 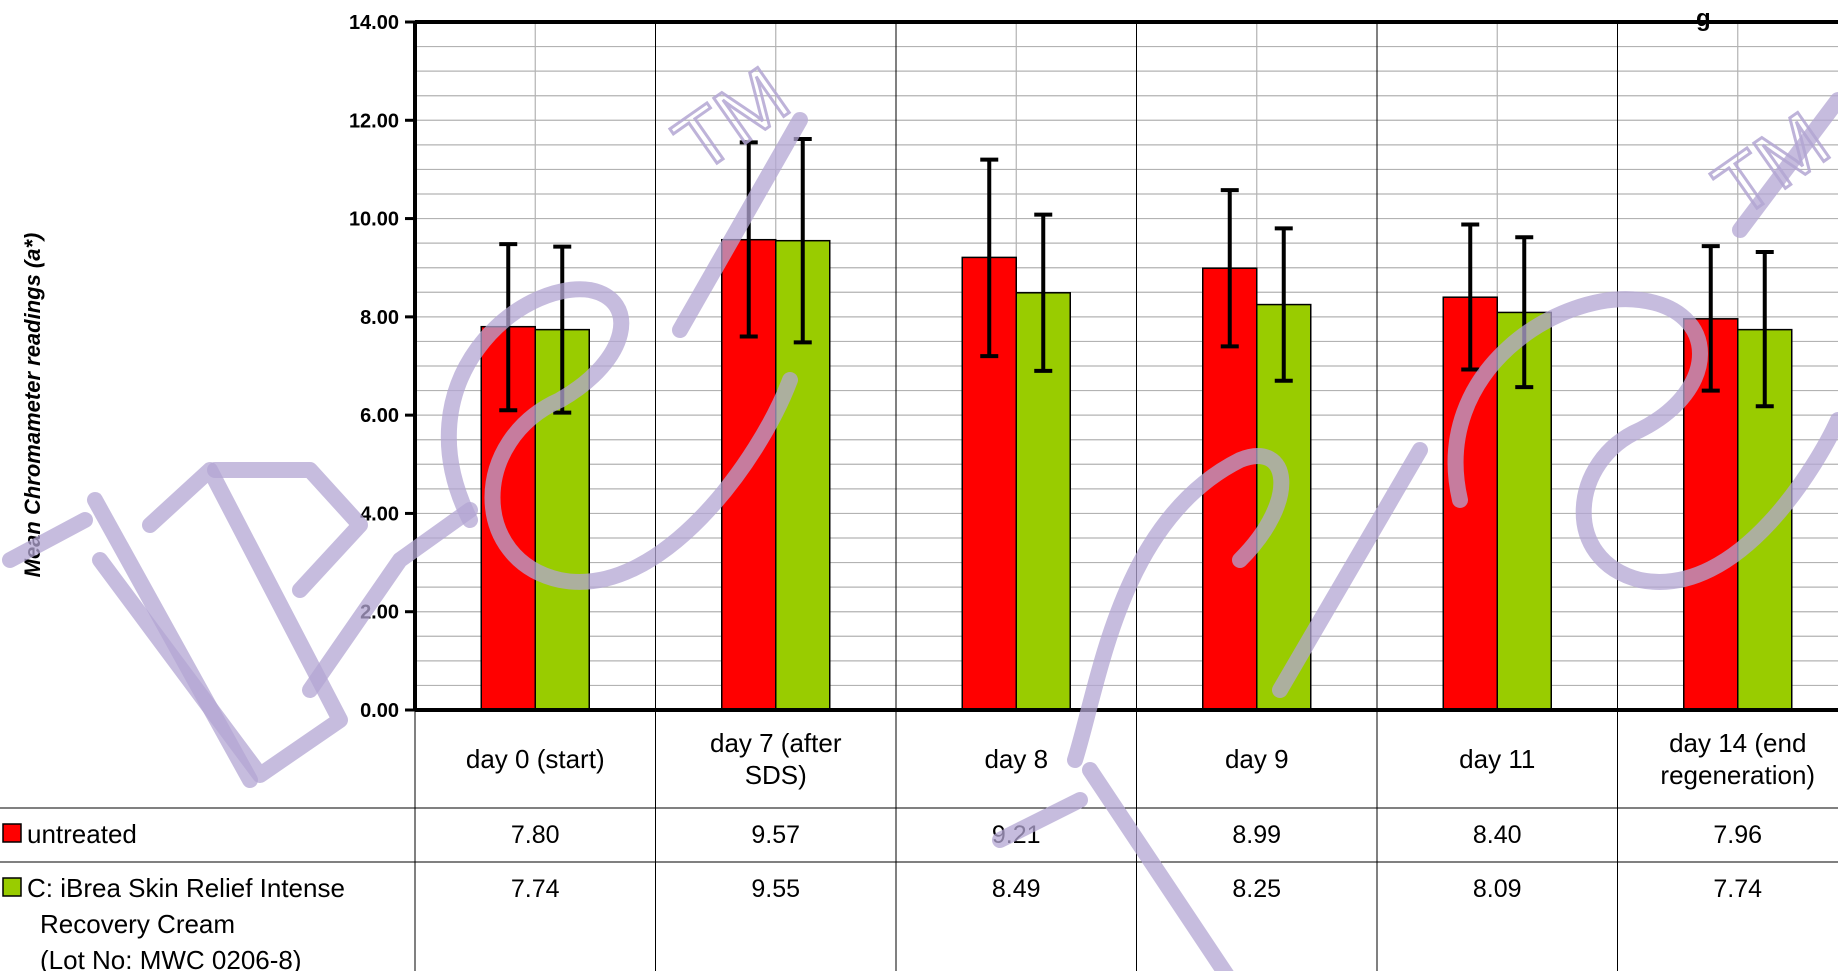 What do you see at coordinates (775, 889) in the screenshot?
I see `data-table-value: 9.55` at bounding box center [775, 889].